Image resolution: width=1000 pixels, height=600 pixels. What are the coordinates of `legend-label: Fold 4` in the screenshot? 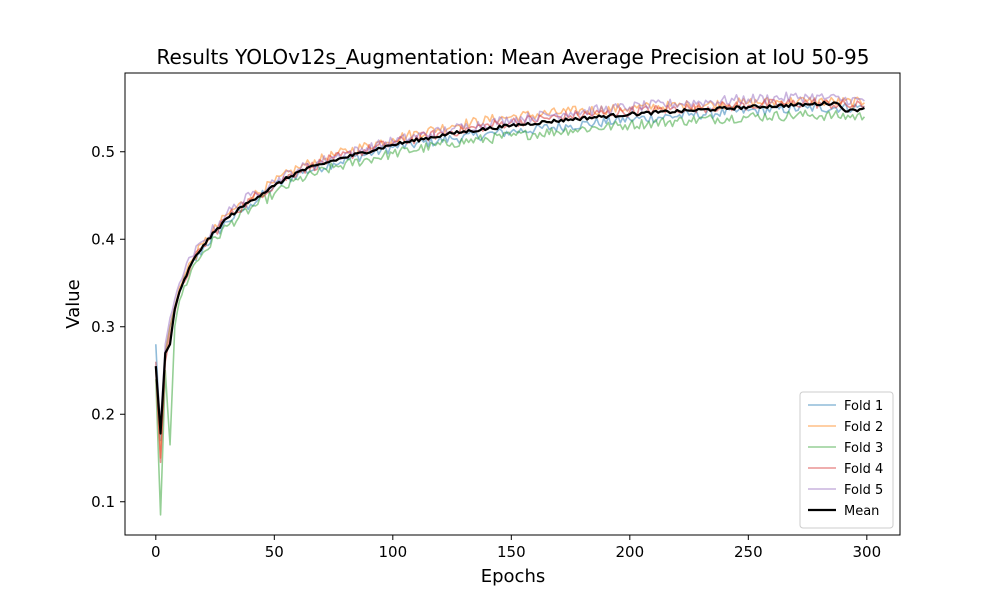 It's located at (863, 469).